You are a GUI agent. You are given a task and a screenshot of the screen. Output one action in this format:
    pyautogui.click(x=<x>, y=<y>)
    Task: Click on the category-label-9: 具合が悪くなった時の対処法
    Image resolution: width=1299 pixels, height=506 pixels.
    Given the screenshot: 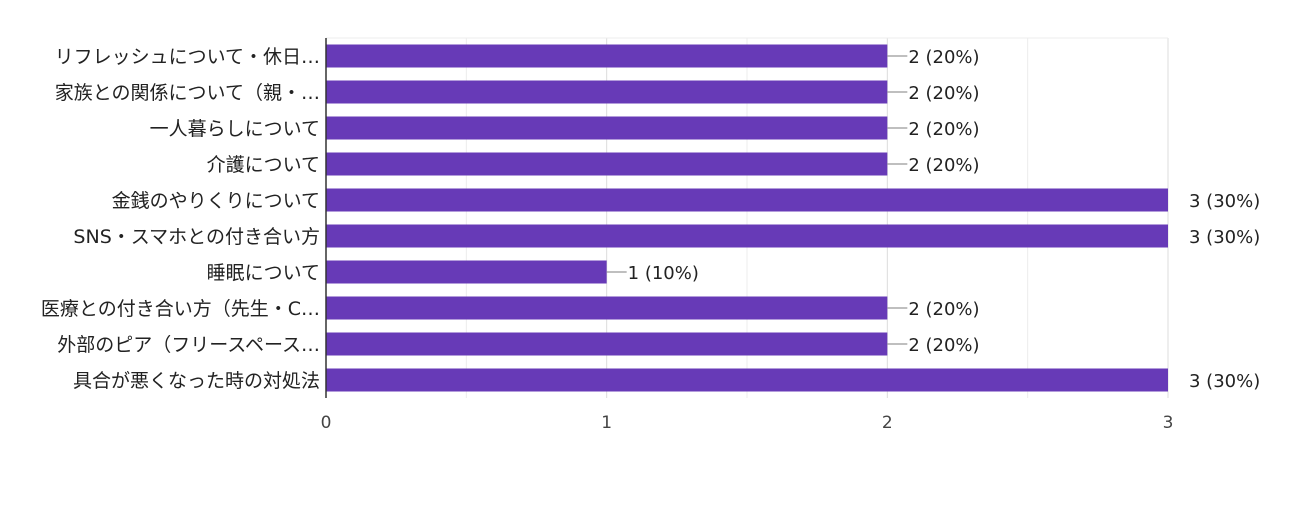 What is the action you would take?
    pyautogui.click(x=196, y=381)
    